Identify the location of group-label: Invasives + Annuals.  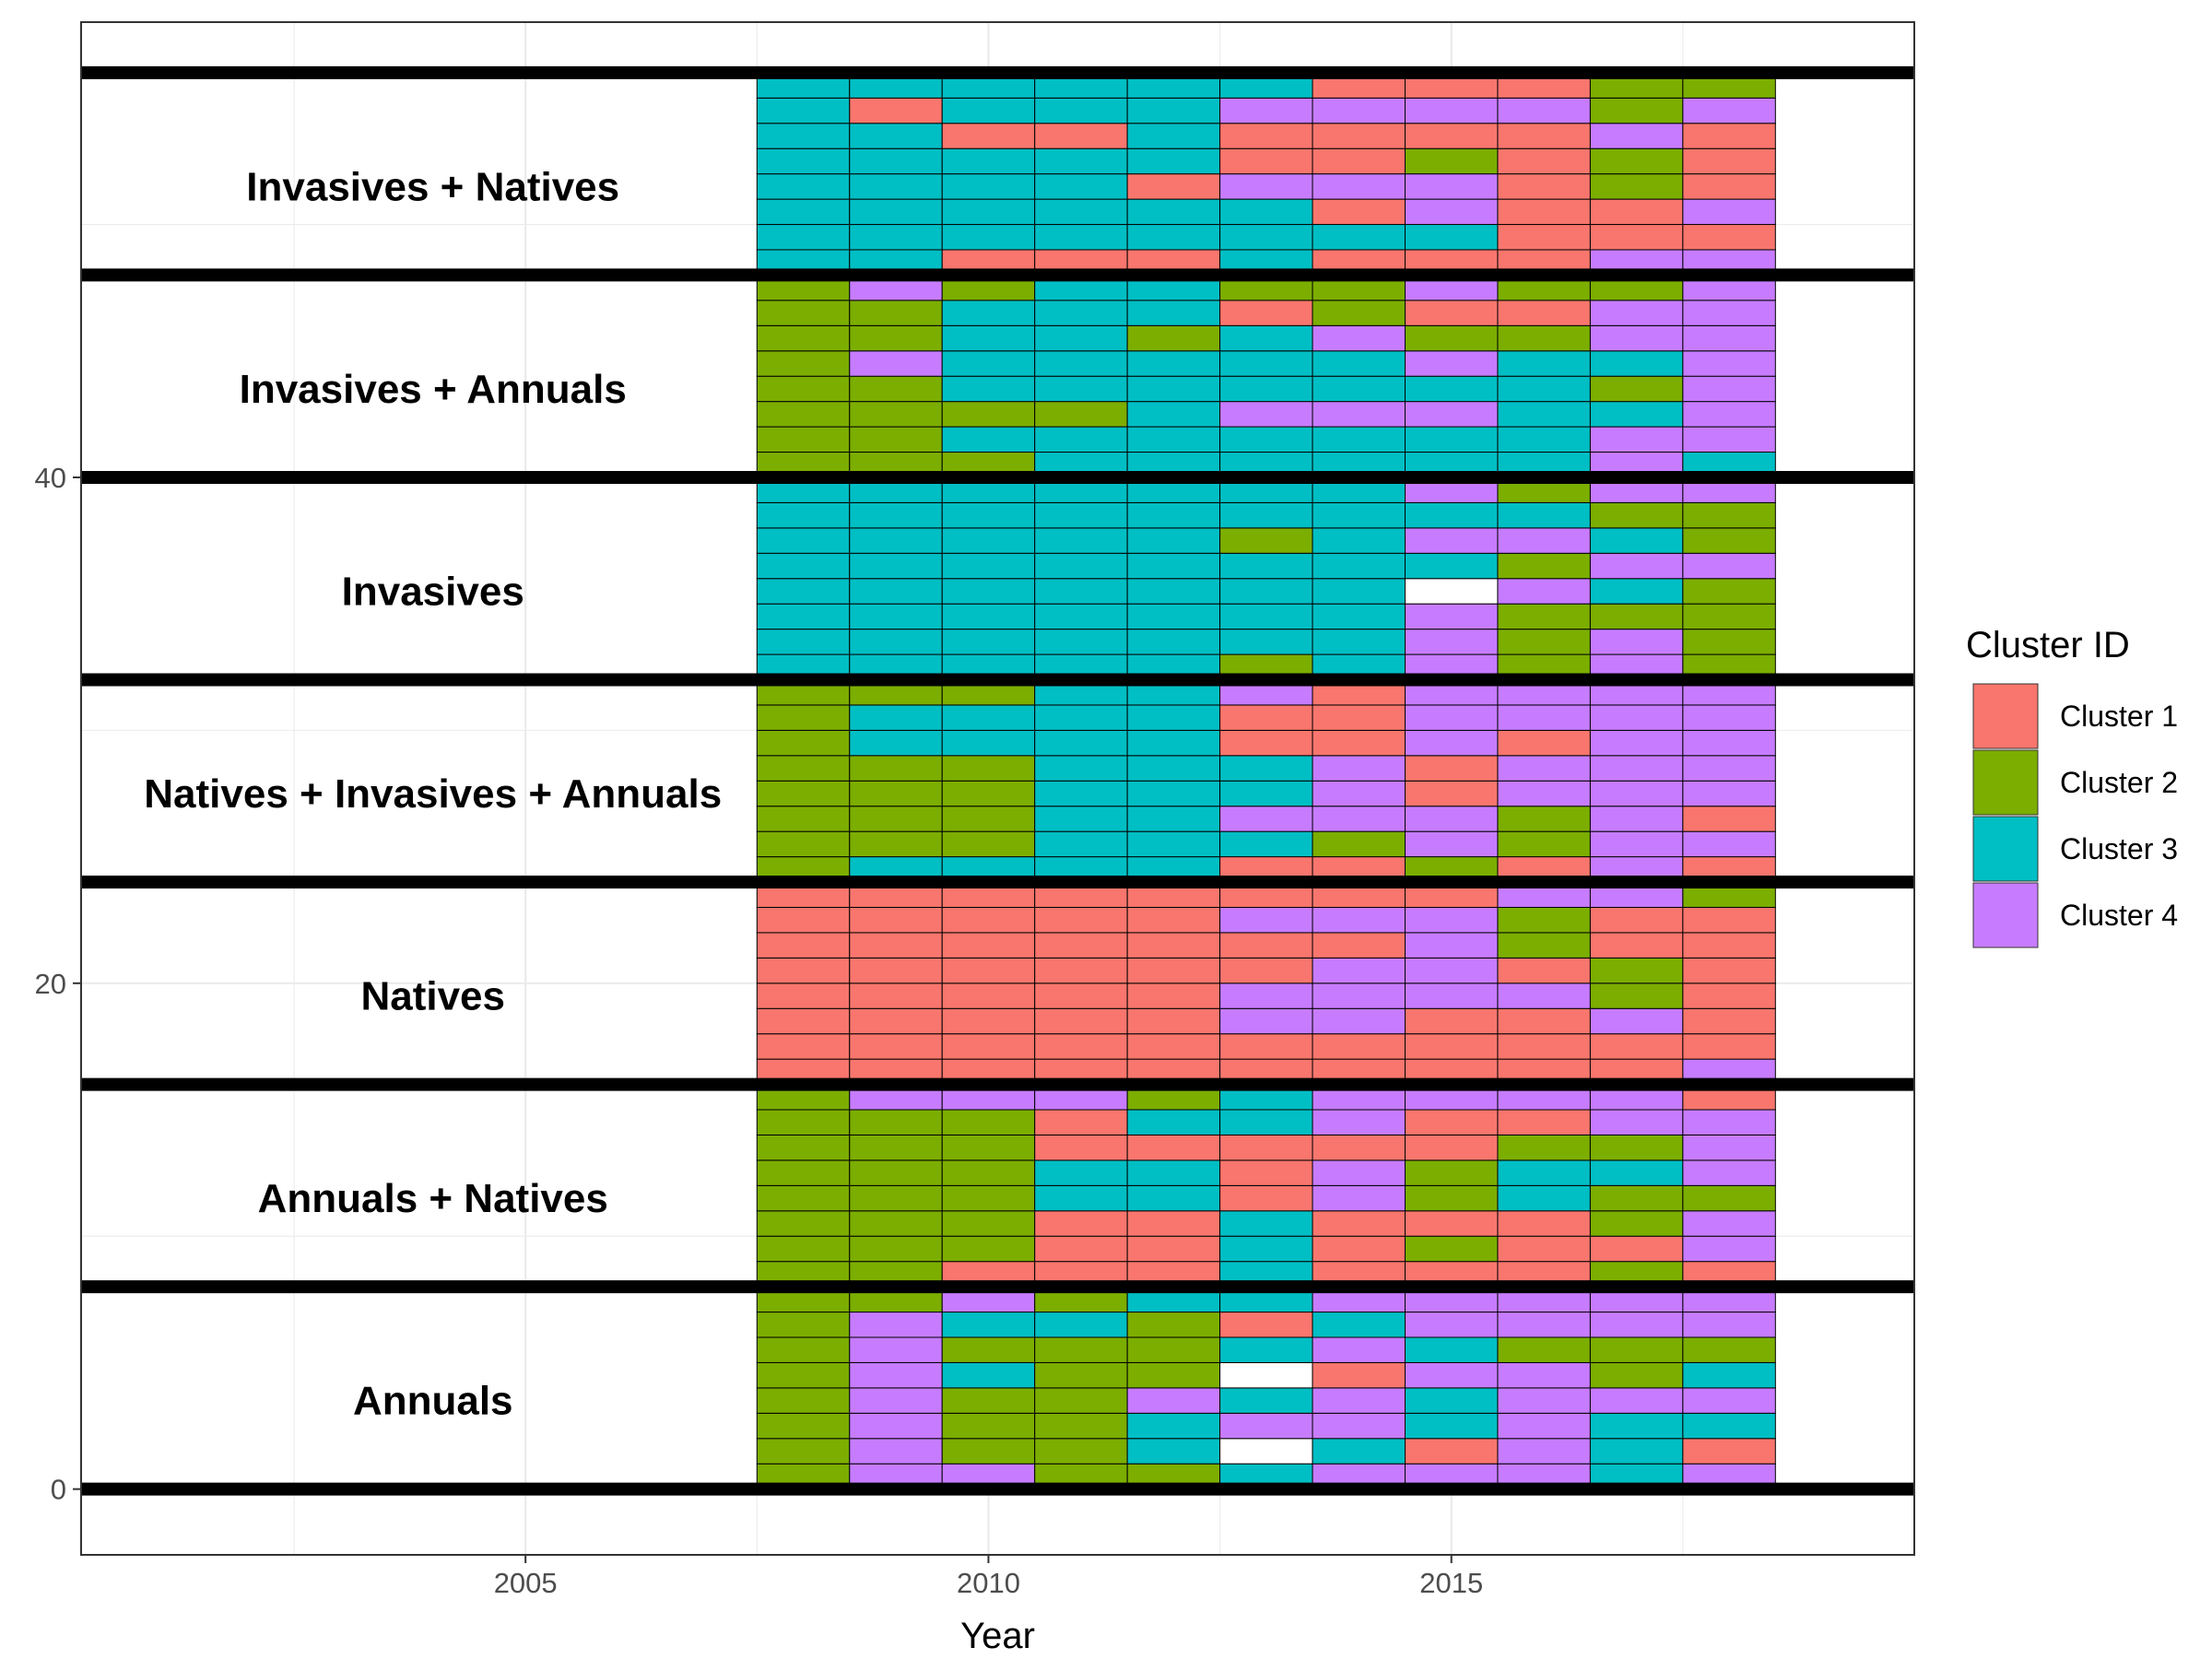
(433, 389).